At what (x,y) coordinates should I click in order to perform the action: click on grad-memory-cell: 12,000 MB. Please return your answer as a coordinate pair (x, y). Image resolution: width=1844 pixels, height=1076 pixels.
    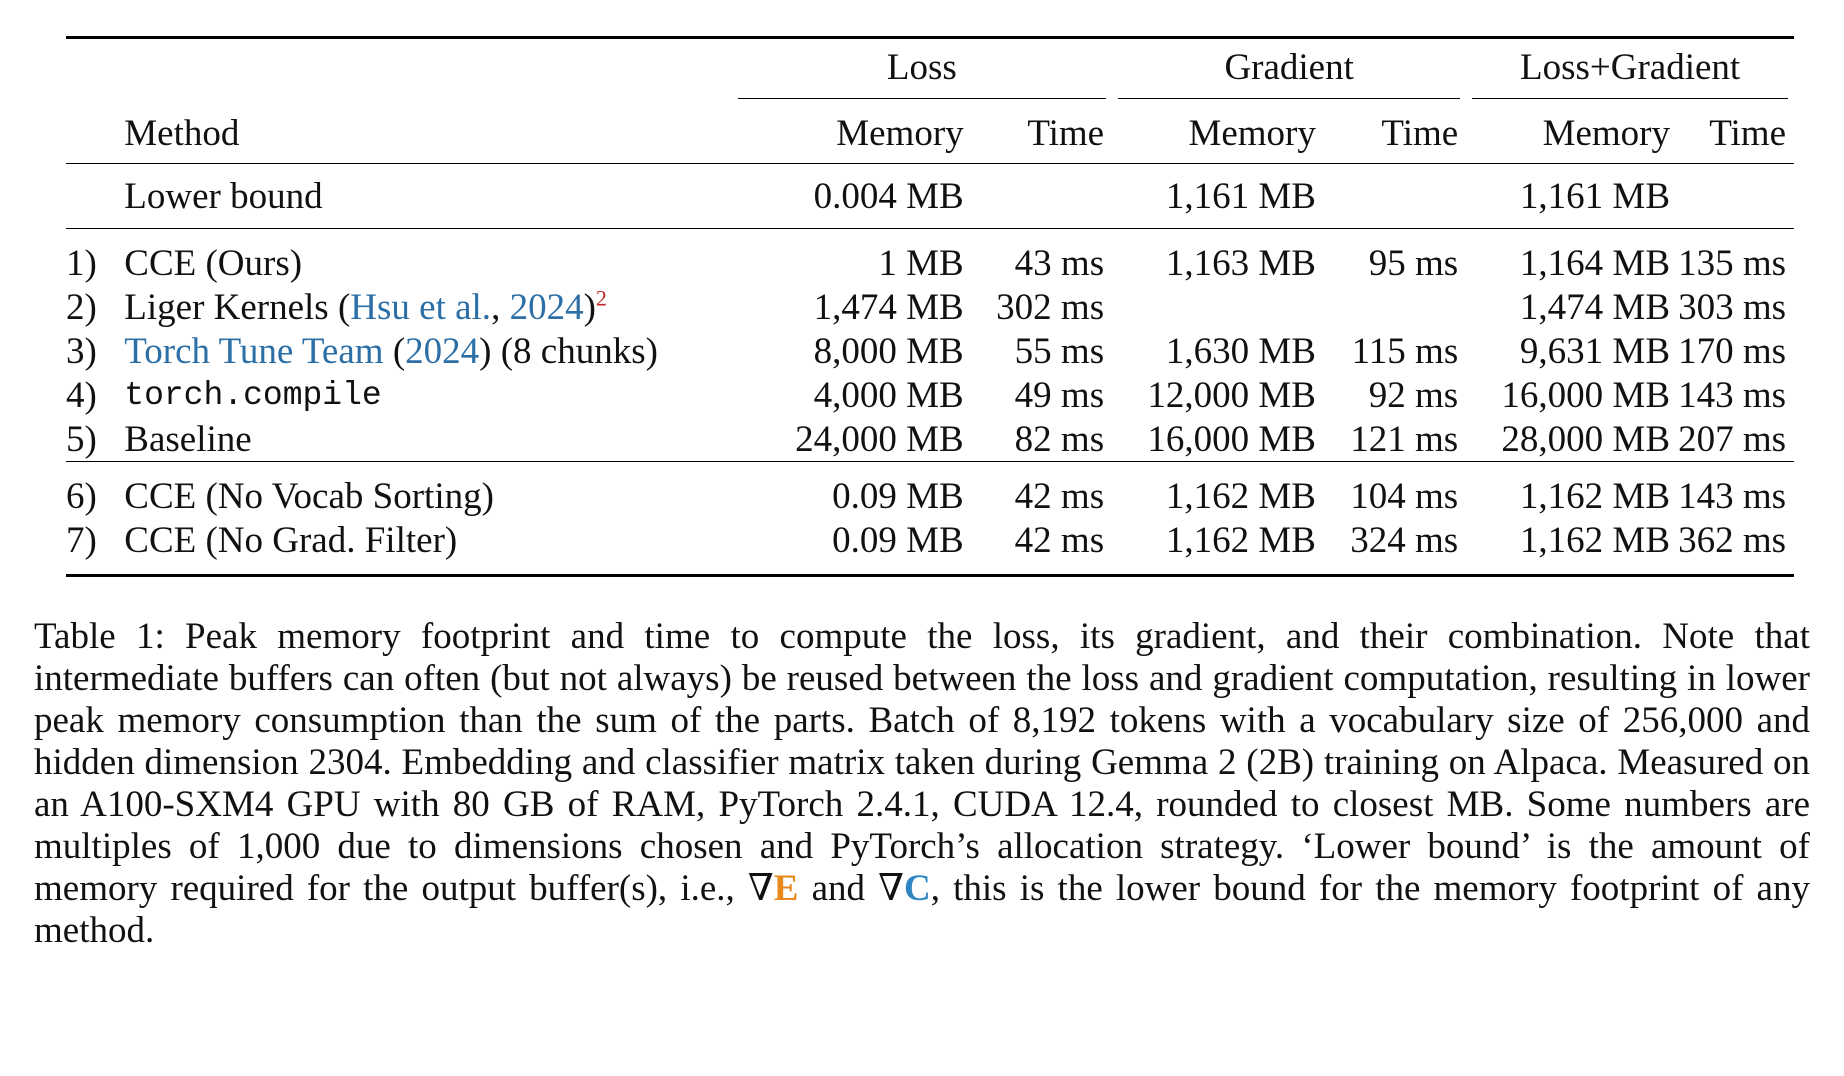
    Looking at the image, I should click on (1231, 395).